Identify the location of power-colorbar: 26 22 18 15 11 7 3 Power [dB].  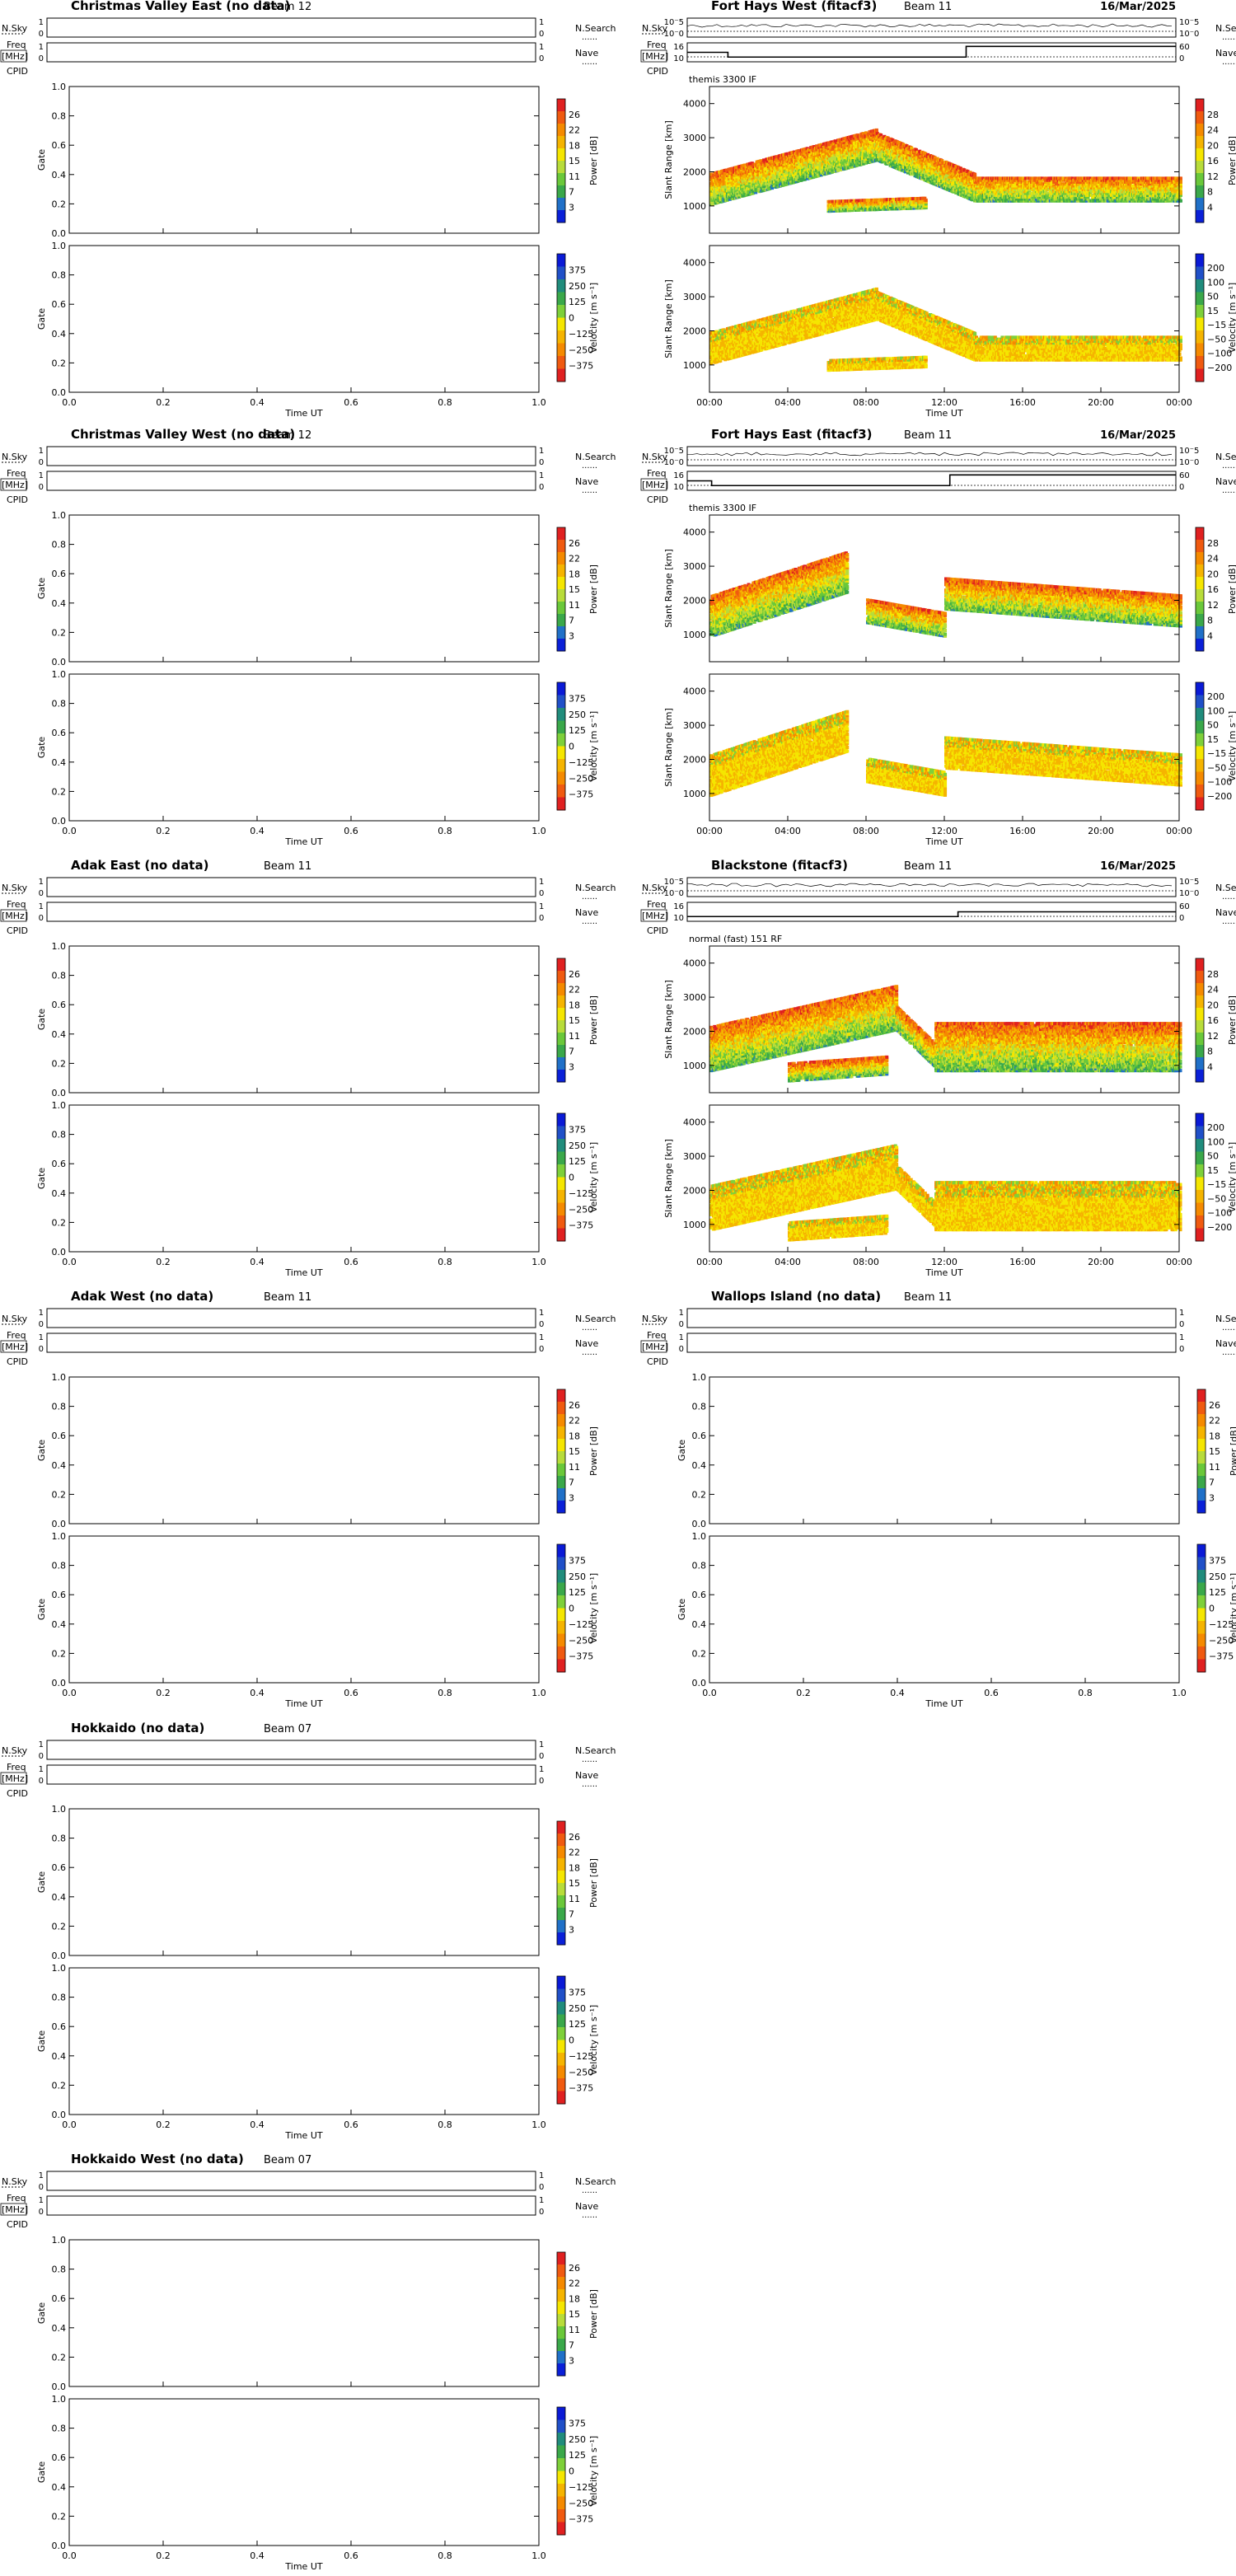
(578, 161).